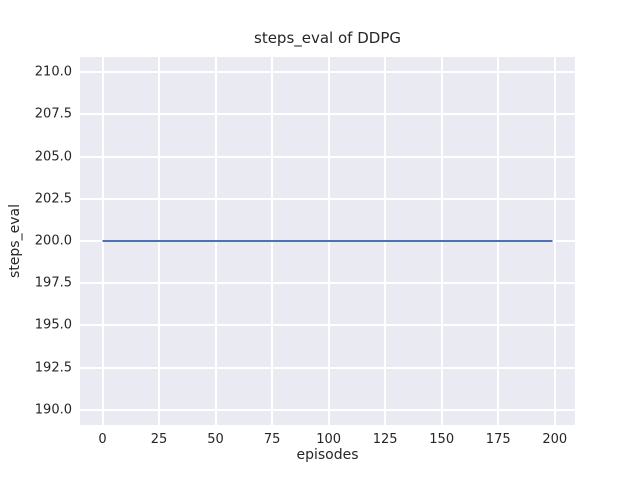 The width and height of the screenshot is (640, 480). I want to click on x-tick-label: 150, so click(442, 439).